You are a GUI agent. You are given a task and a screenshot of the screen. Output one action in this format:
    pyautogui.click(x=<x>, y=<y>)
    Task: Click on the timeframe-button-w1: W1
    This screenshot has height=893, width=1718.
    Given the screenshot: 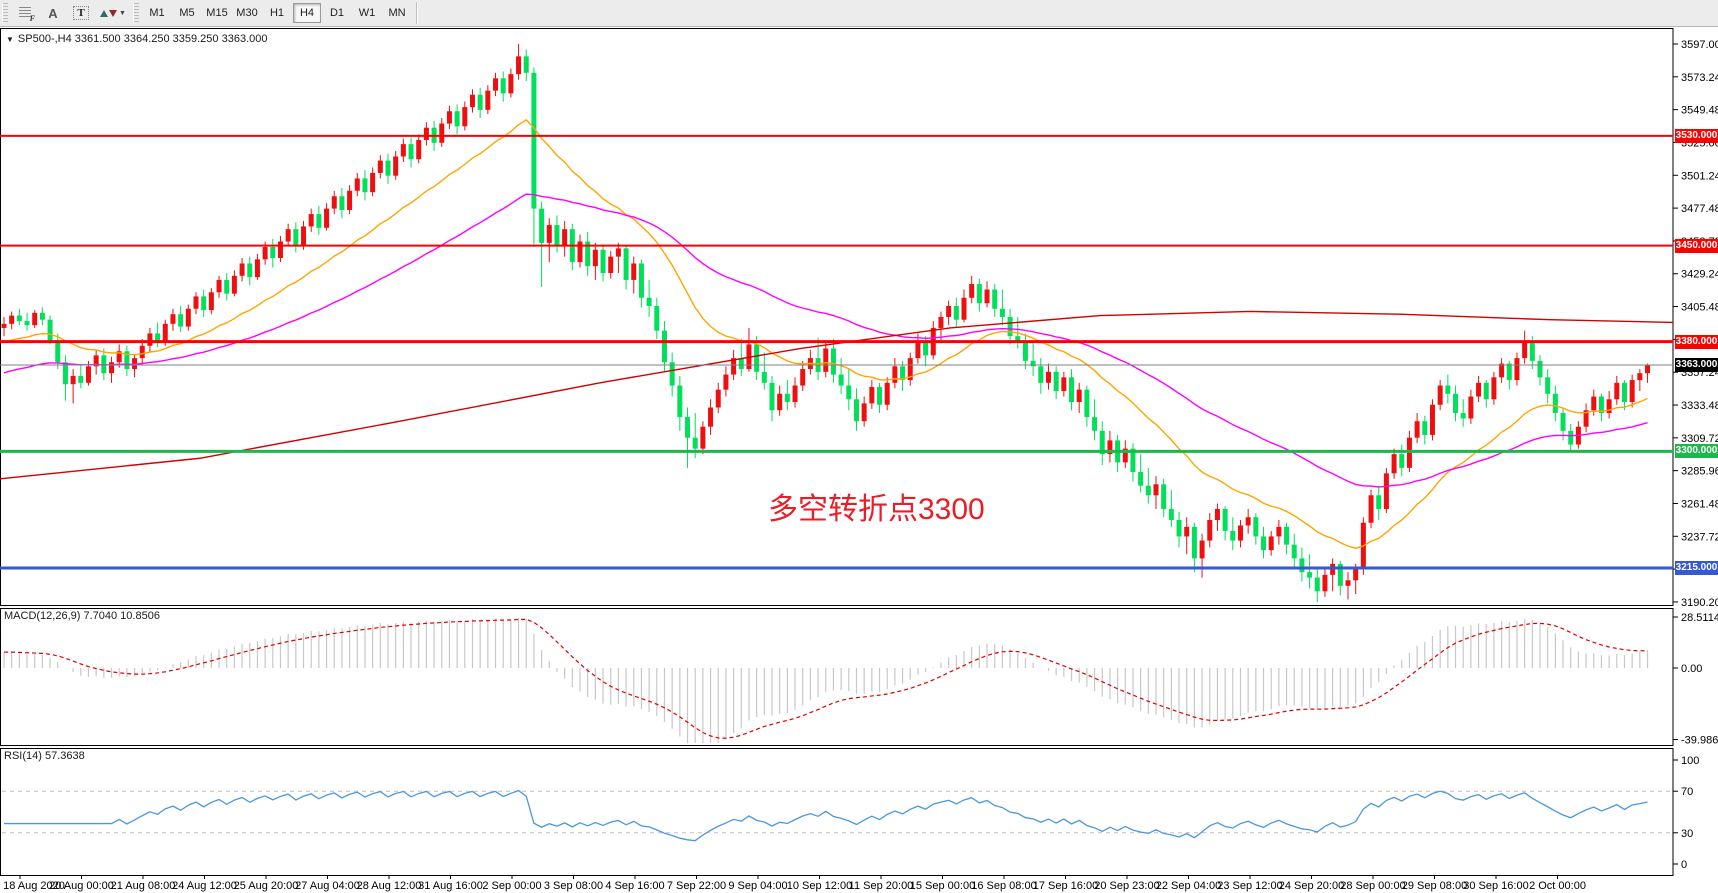 What is the action you would take?
    pyautogui.click(x=367, y=13)
    